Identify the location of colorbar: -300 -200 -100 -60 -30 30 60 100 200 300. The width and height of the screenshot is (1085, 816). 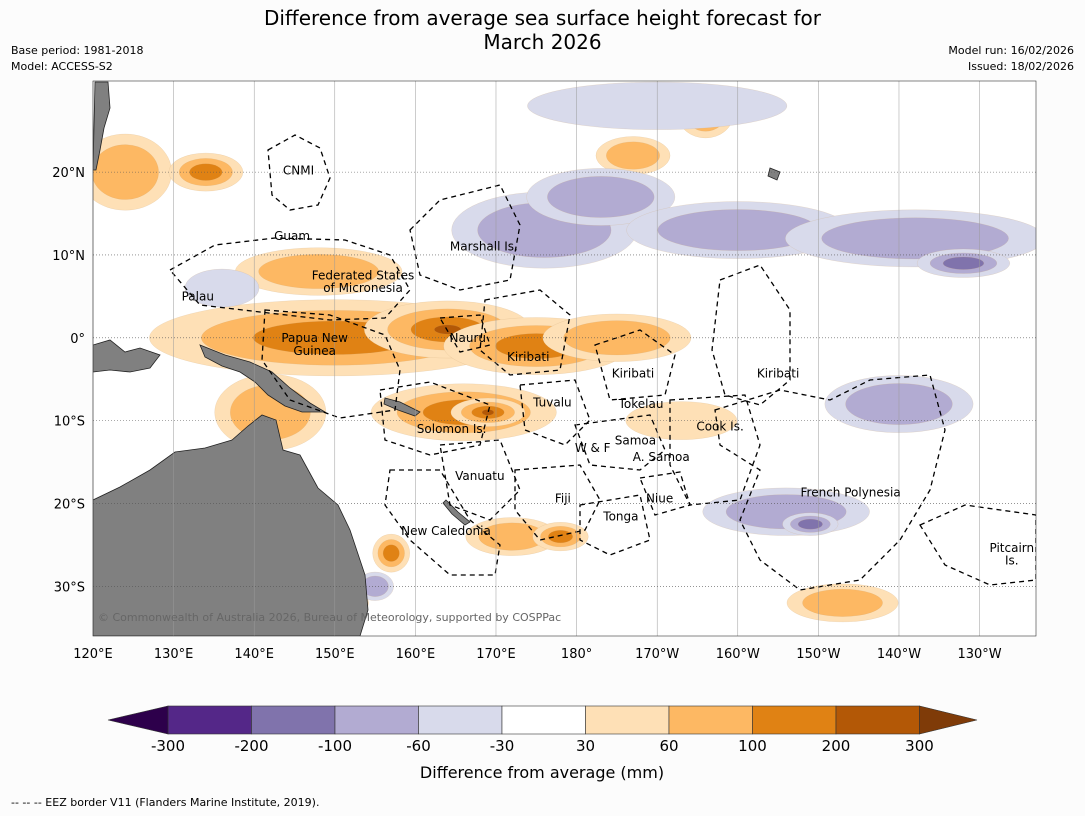
(542, 730).